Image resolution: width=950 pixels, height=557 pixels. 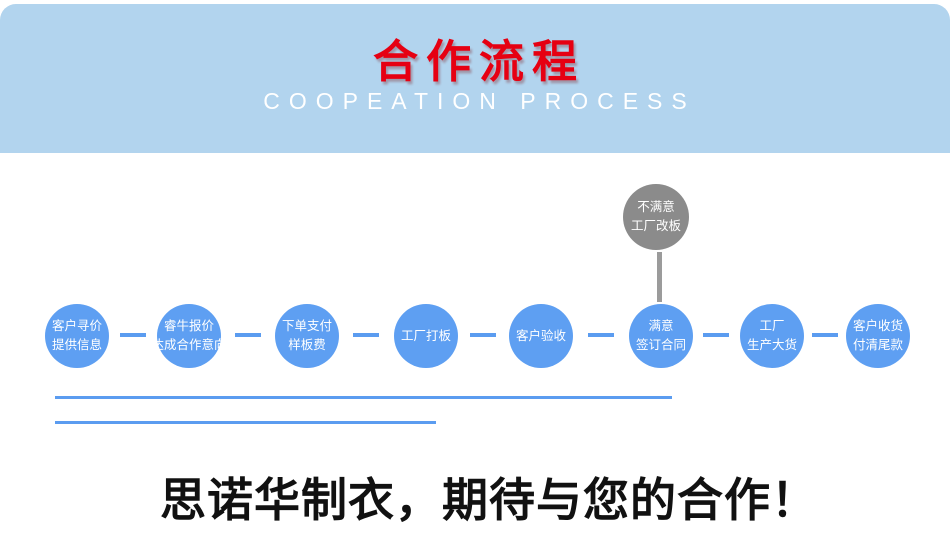 I want to click on step-circle-5: 客户验收, so click(x=541, y=336).